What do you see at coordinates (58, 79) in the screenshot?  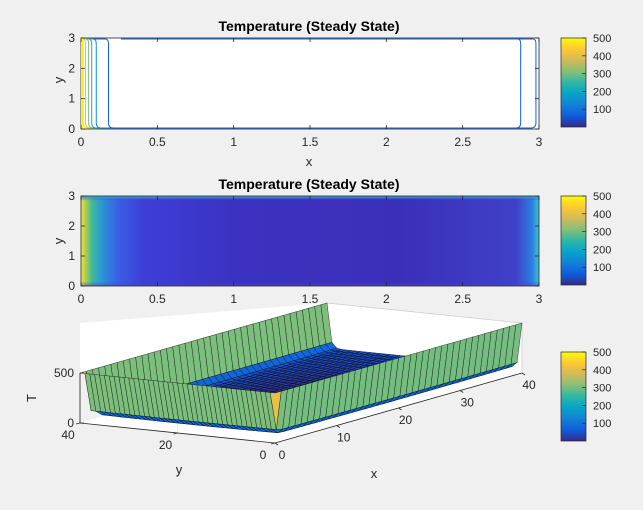 I see `contour-ylabel: y` at bounding box center [58, 79].